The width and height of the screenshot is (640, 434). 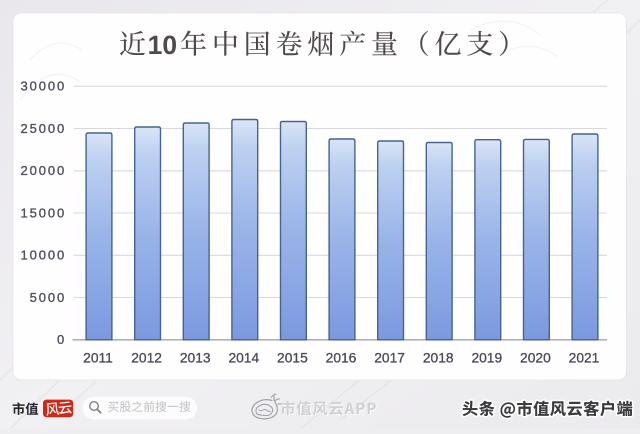 I want to click on svg-text: 15000, so click(x=44, y=212).